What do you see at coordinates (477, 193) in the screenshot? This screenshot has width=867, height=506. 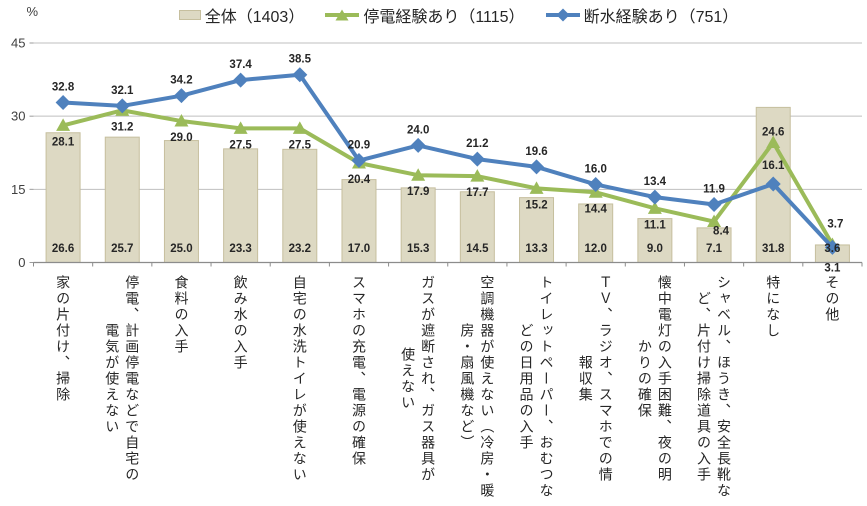 I see `line-value-label: 17.7` at bounding box center [477, 193].